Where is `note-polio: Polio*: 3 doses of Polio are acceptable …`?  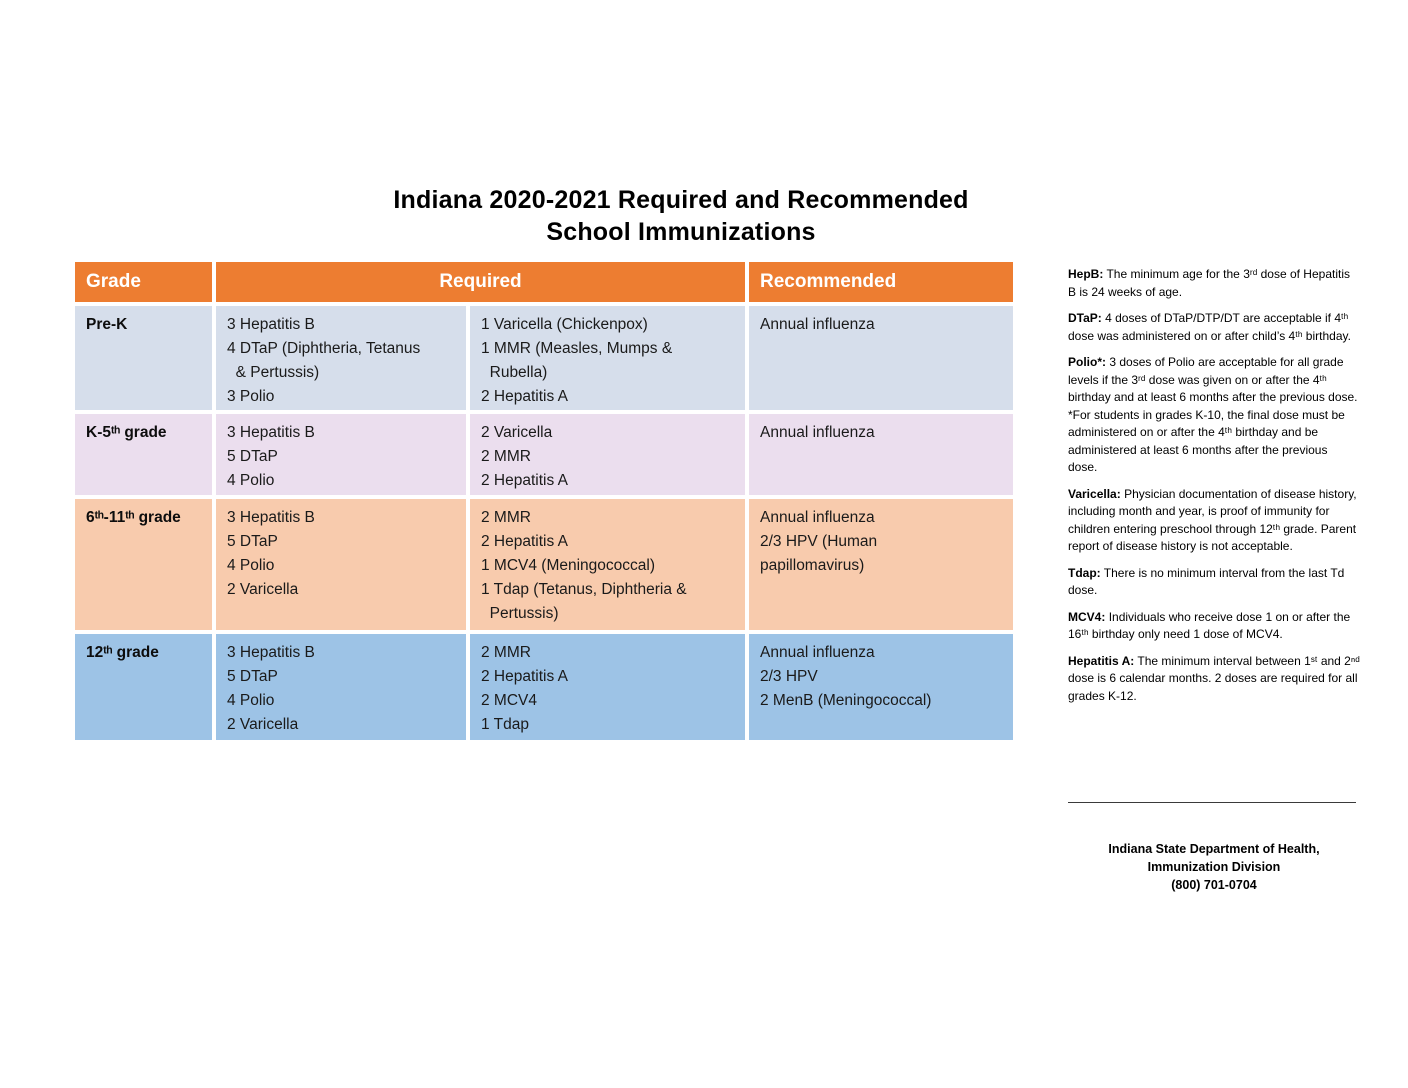
note-polio: Polio*: 3 doses of Polio are acceptable … is located at coordinates (1214, 415).